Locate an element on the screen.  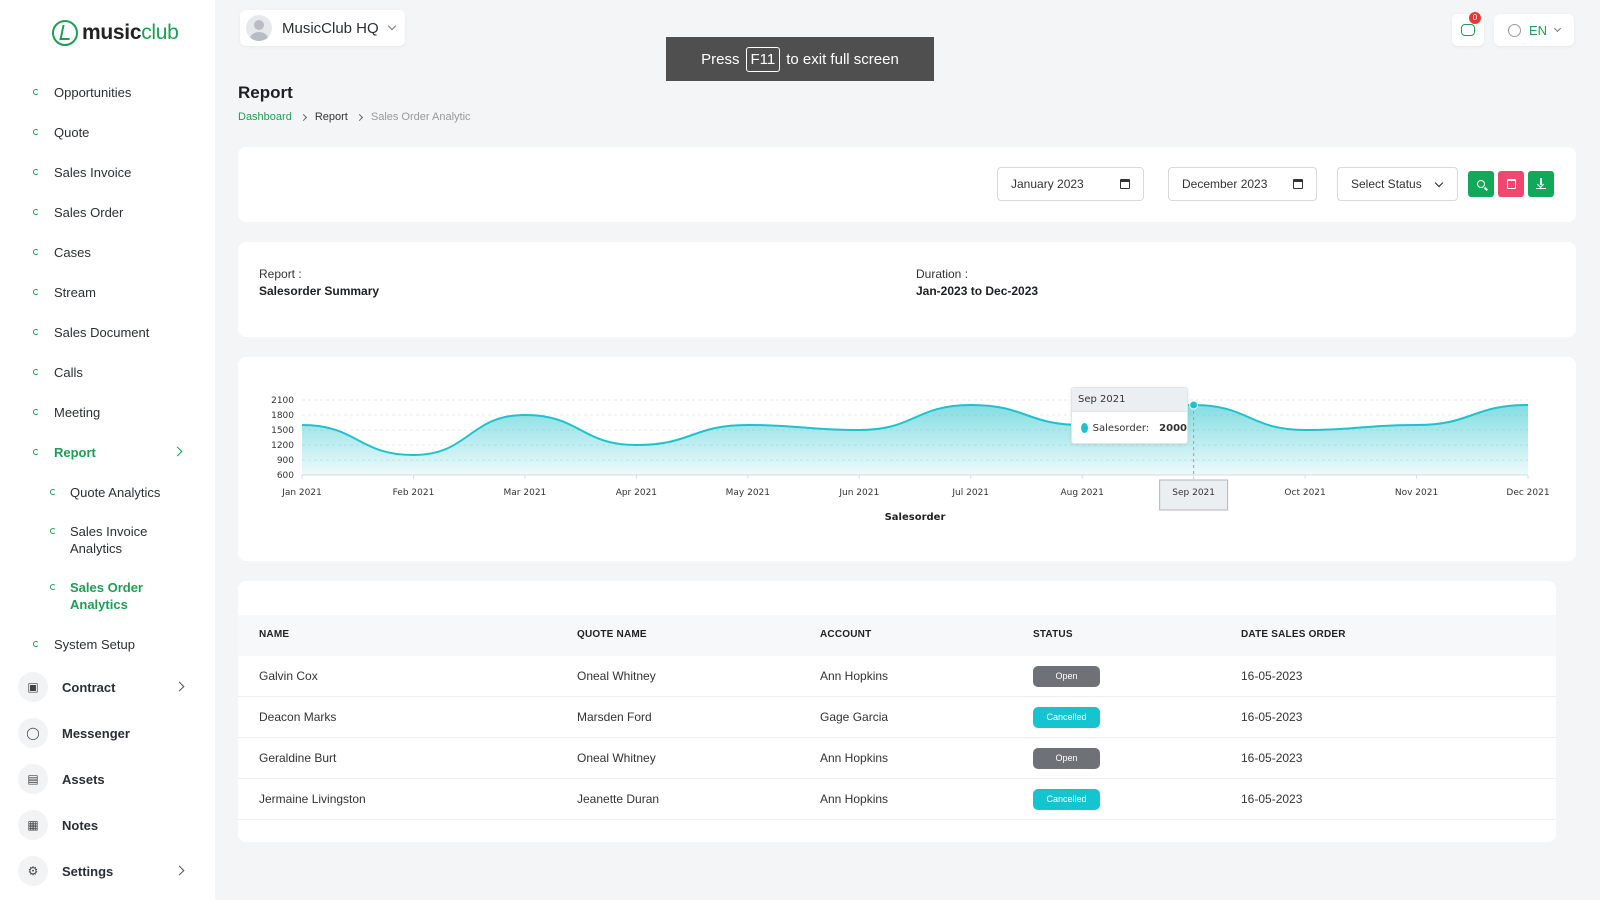
fullscreen-key: F11 is located at coordinates (763, 59).